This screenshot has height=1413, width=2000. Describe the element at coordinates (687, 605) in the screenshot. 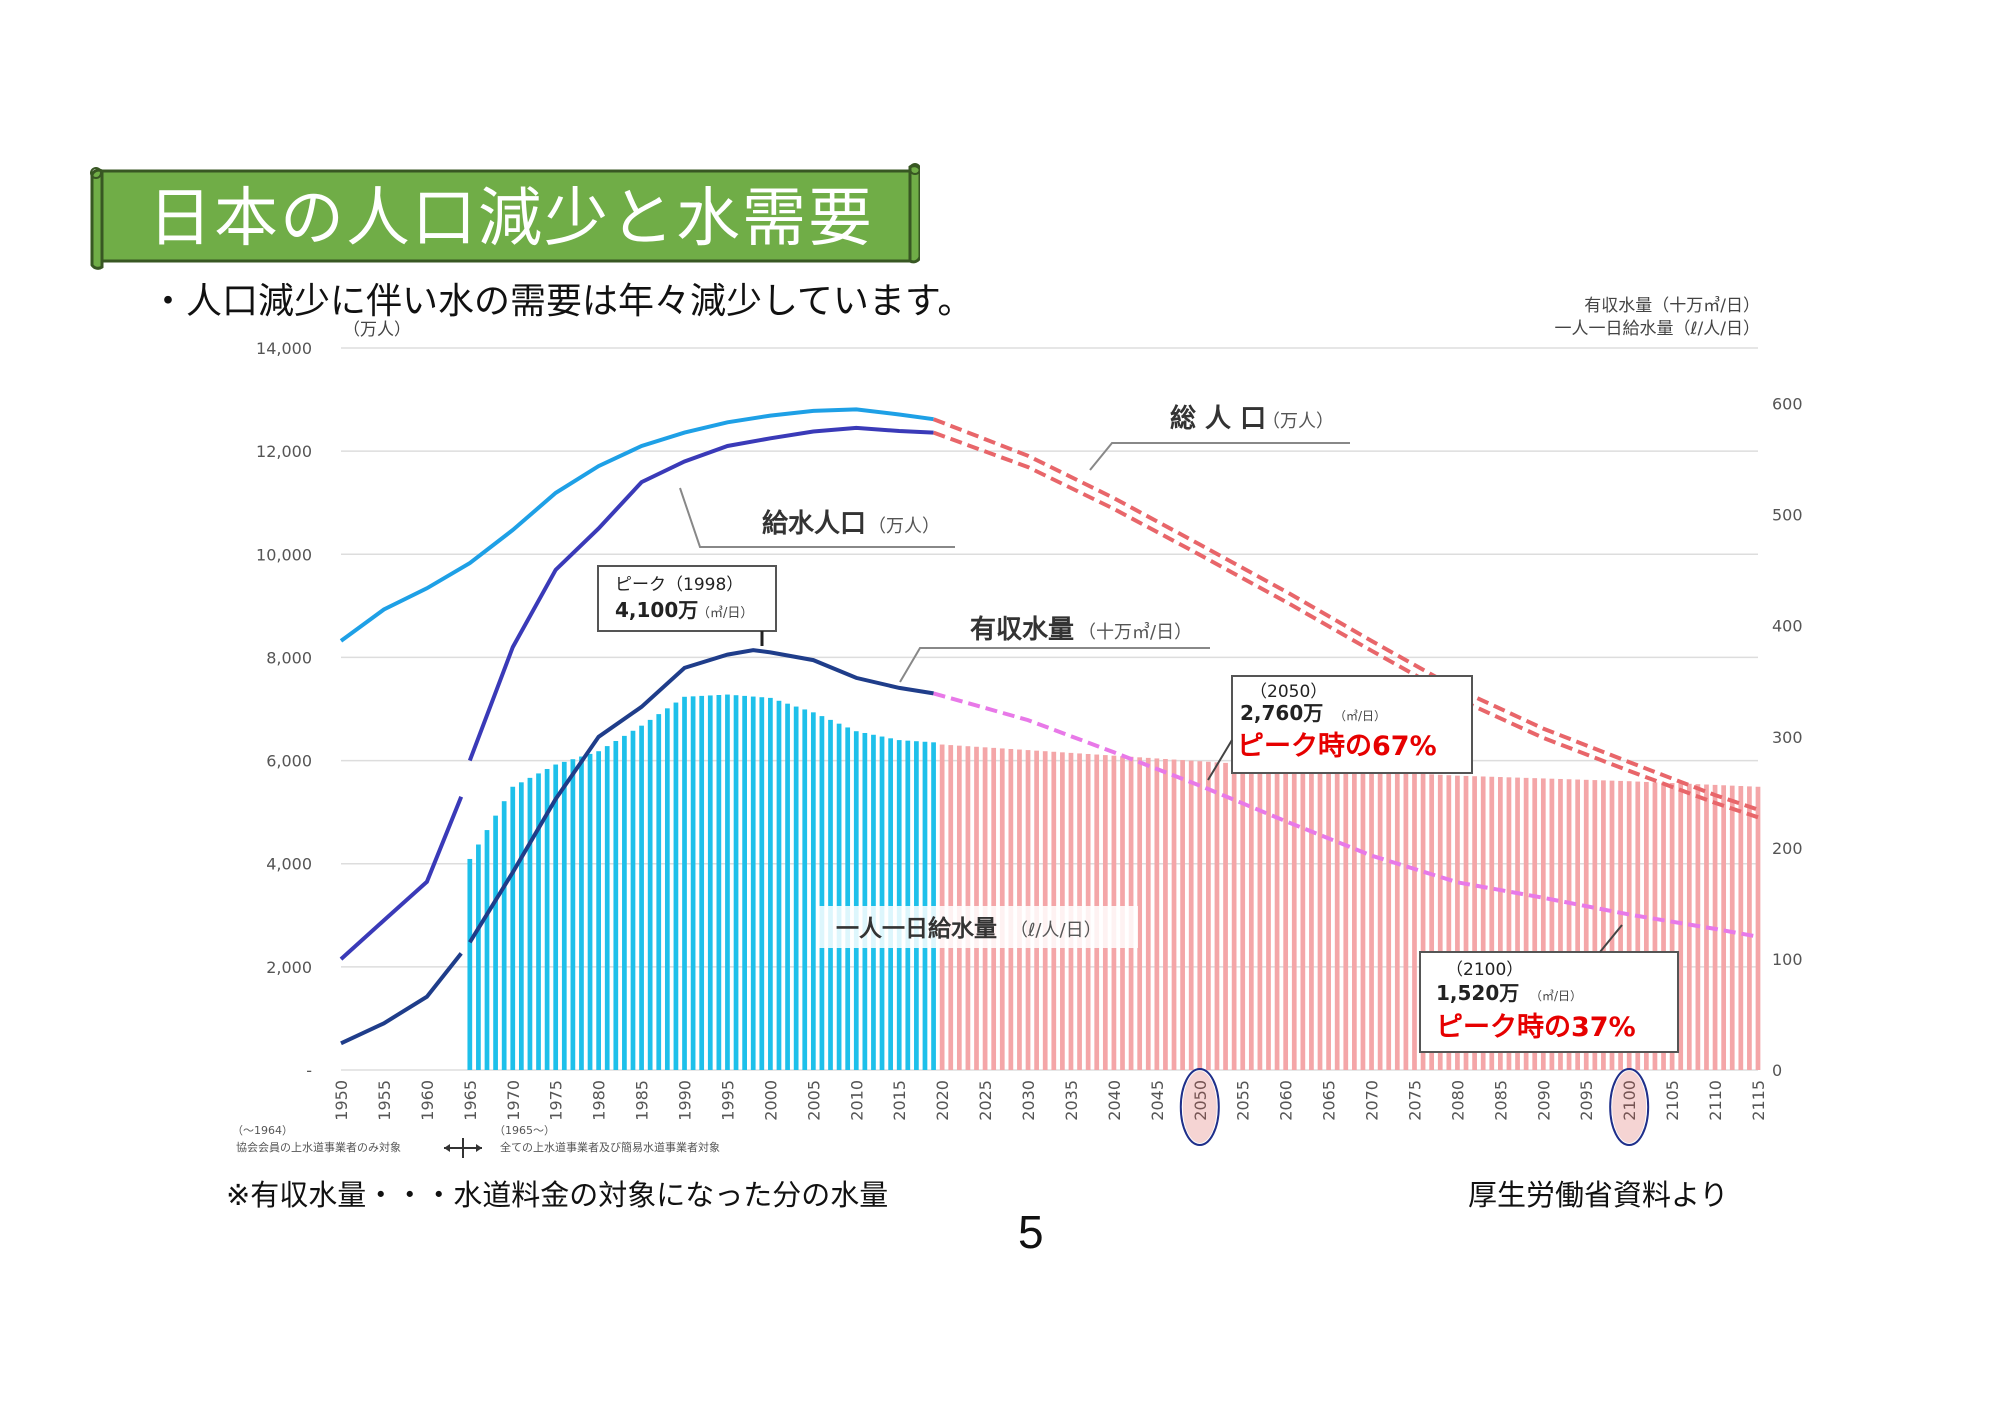

I see `annotation-peak-1998: ピーク（1998） 4,100万 （㎥/日）` at that location.